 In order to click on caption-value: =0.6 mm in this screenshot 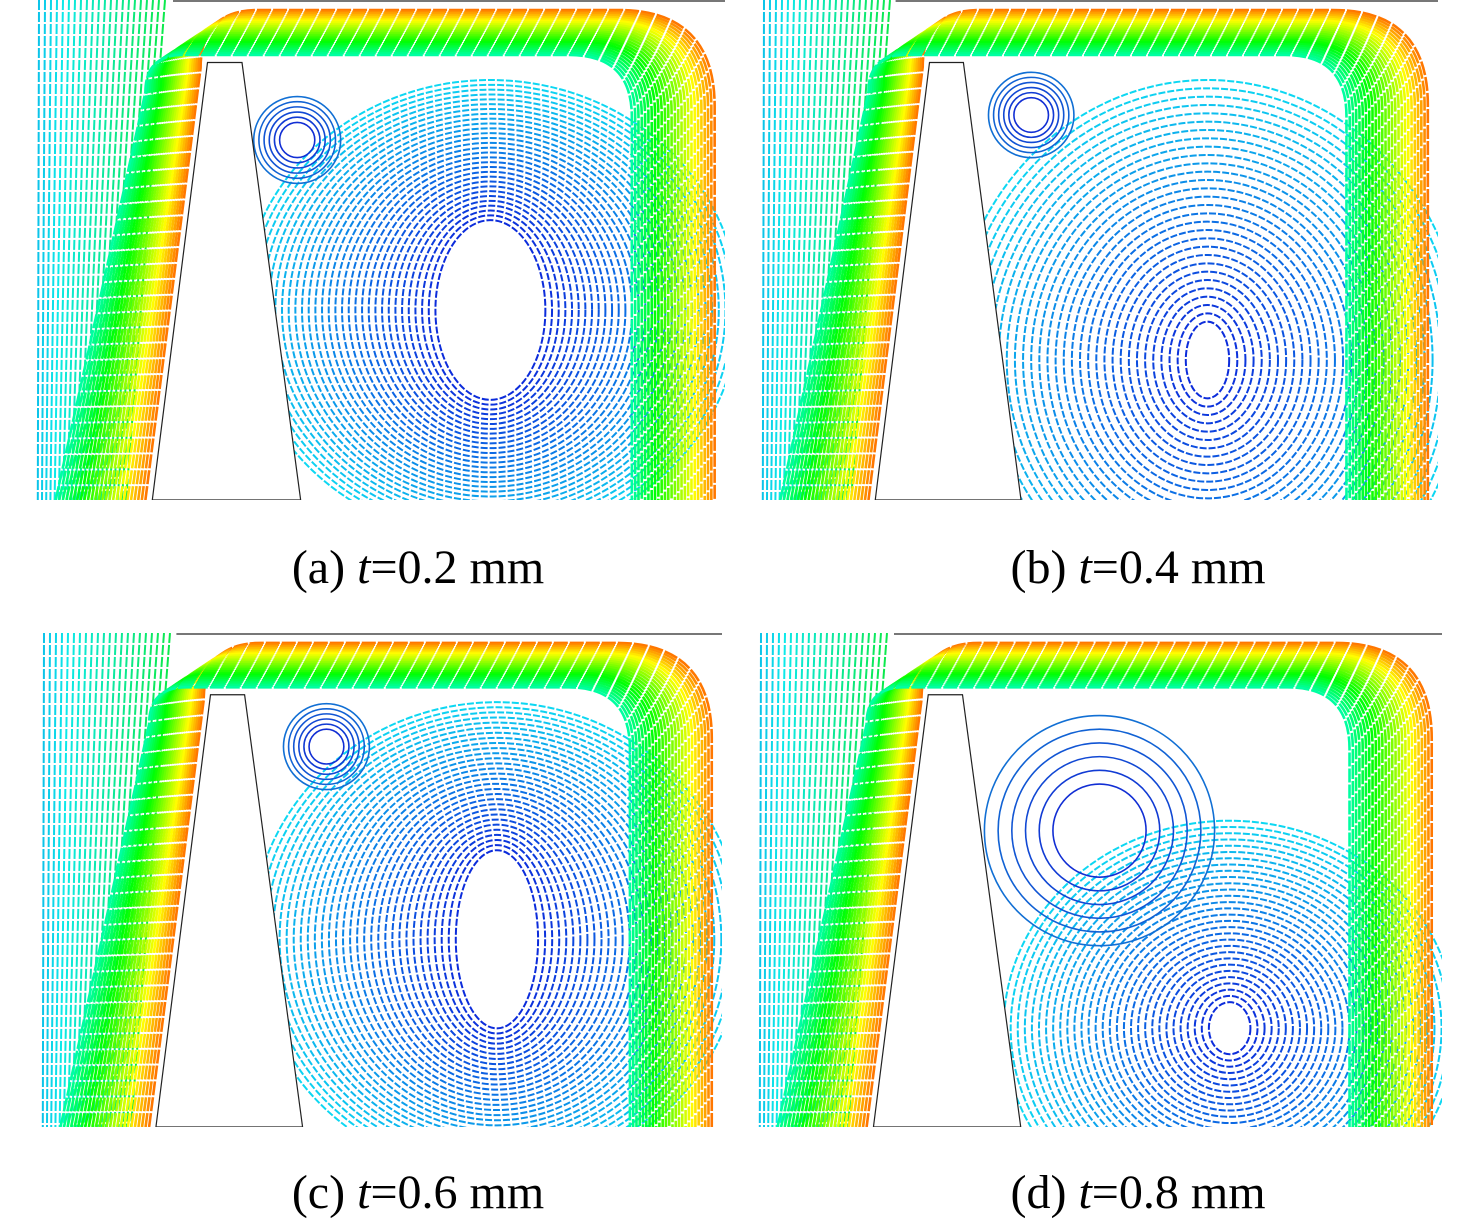, I will do `click(457, 1192)`.